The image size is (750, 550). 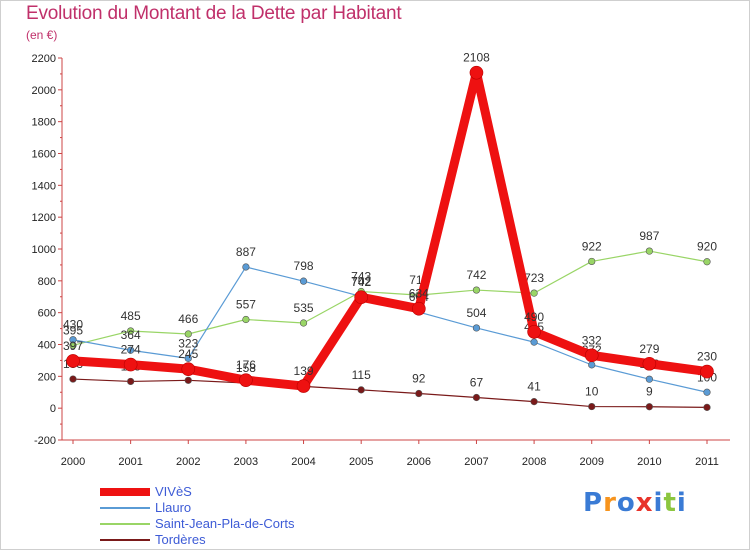 I want to click on data-label: 395, so click(x=73, y=330).